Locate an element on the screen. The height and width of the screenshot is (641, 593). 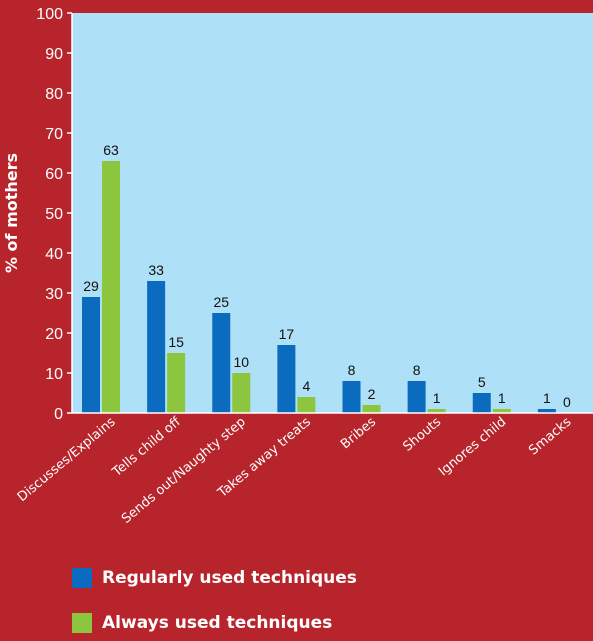
x-tick-label: Discusses/Explains is located at coordinates (67, 459).